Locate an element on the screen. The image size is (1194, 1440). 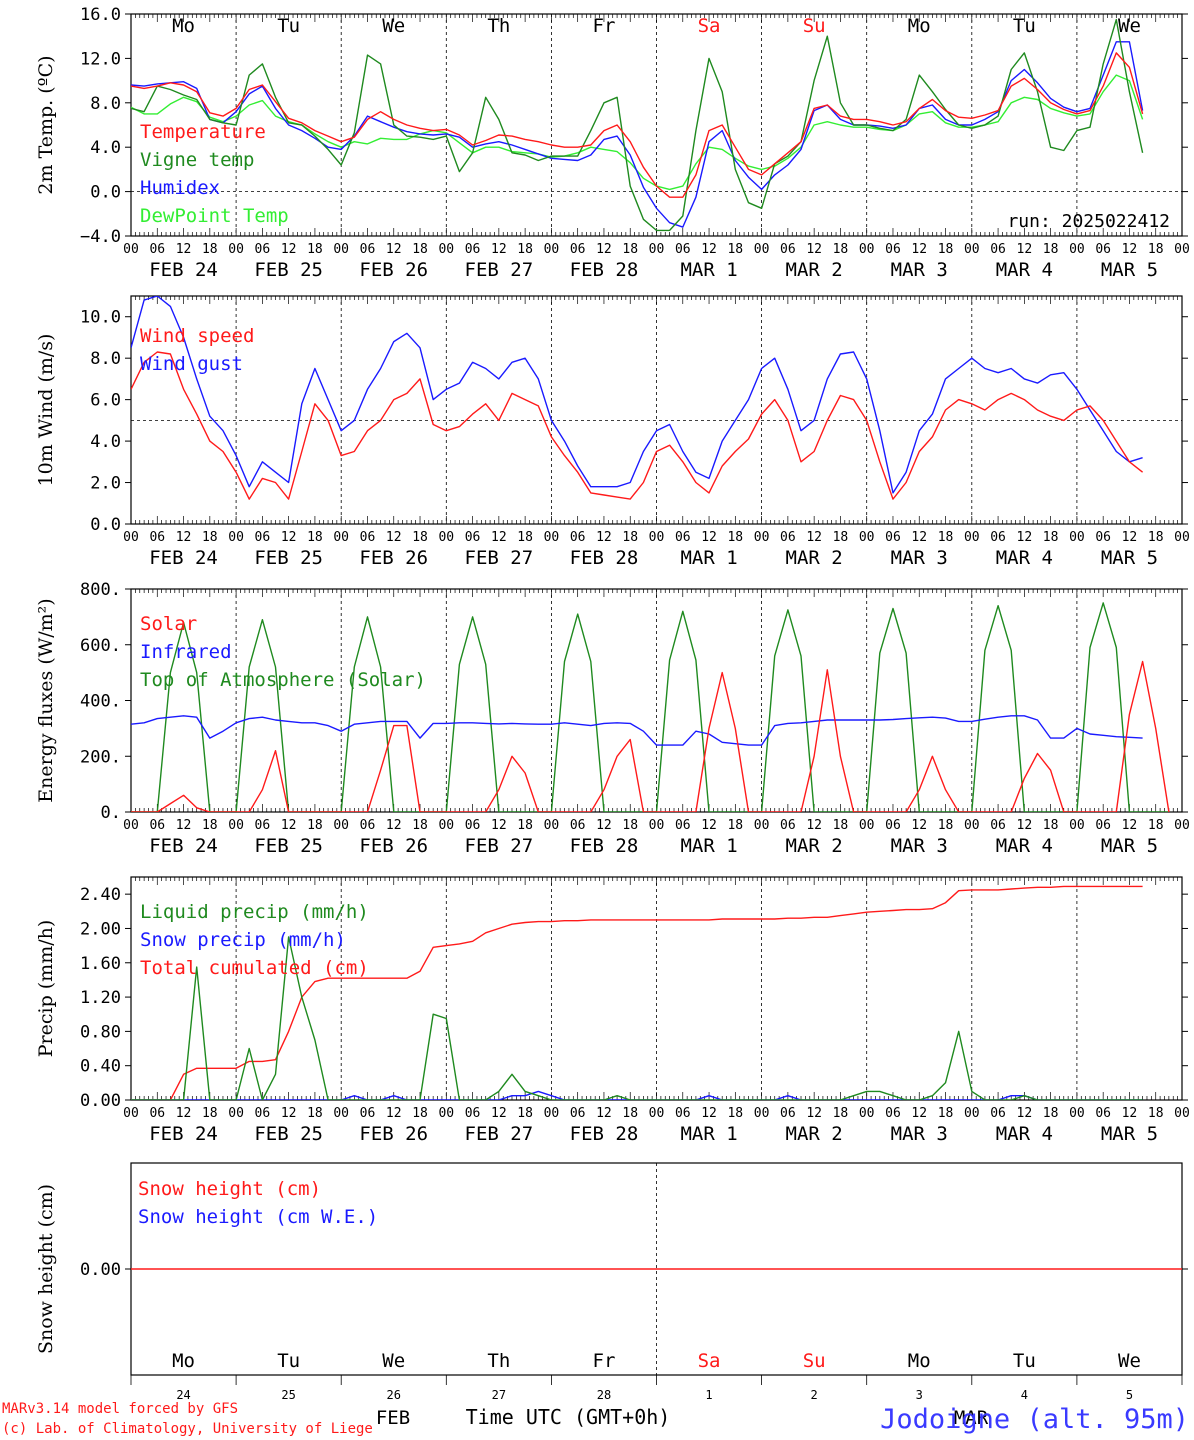
legend-entry: Wind gust is located at coordinates (191, 364).